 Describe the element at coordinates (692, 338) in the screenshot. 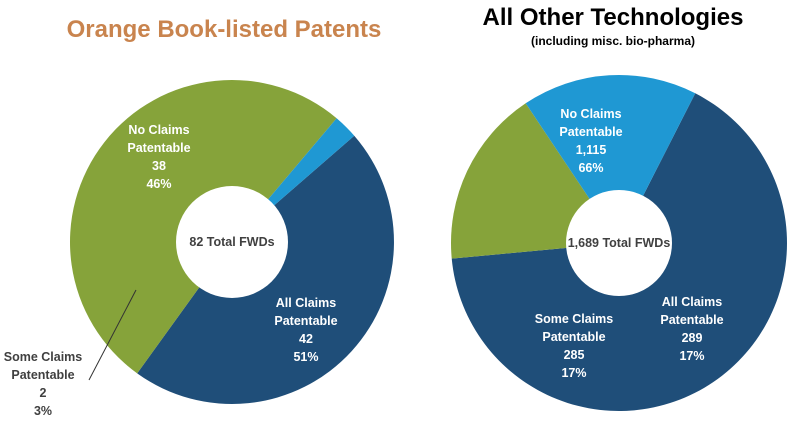

I see `label-line: 289` at that location.